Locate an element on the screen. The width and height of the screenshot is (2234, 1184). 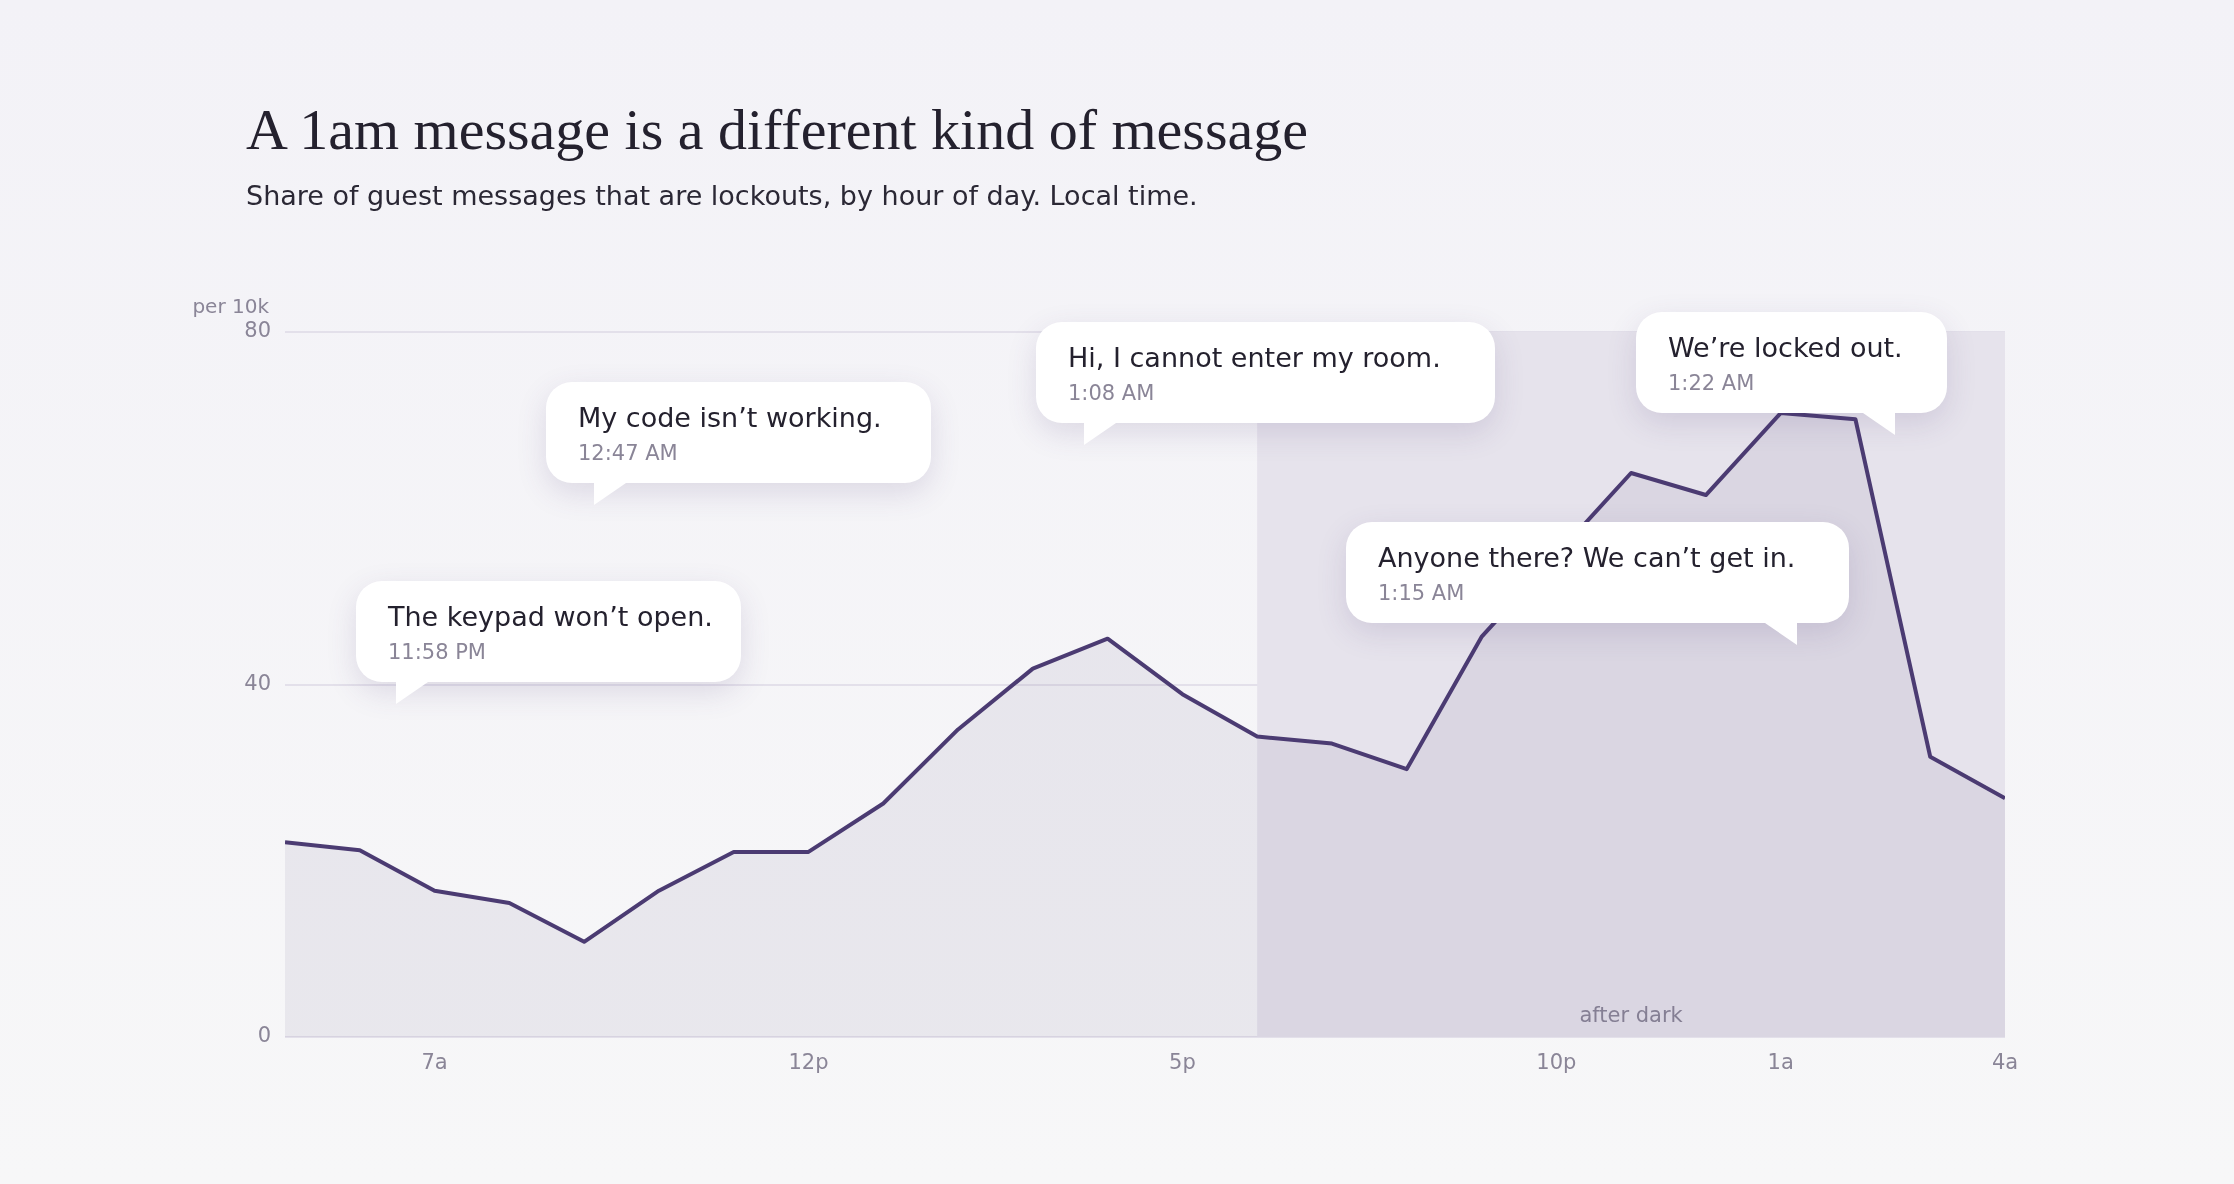
x-tick-label: 5p is located at coordinates (1182, 1062).